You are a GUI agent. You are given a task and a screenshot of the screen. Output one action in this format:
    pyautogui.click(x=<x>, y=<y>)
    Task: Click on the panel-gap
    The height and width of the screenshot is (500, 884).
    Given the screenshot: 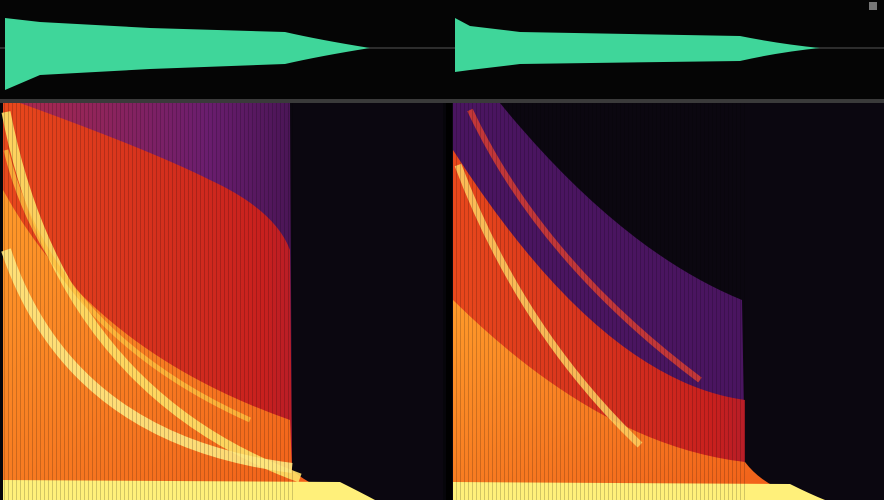 What is the action you would take?
    pyautogui.click(x=449, y=301)
    